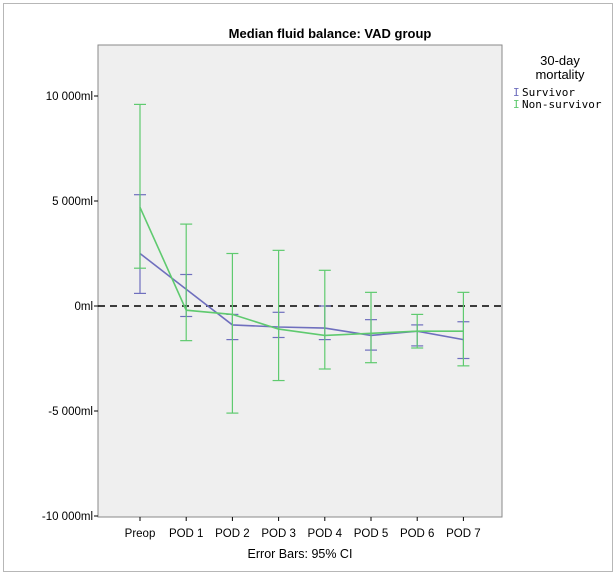 This screenshot has width=616, height=575. Describe the element at coordinates (186, 534) in the screenshot. I see `x-tick-label: POD 1` at that location.